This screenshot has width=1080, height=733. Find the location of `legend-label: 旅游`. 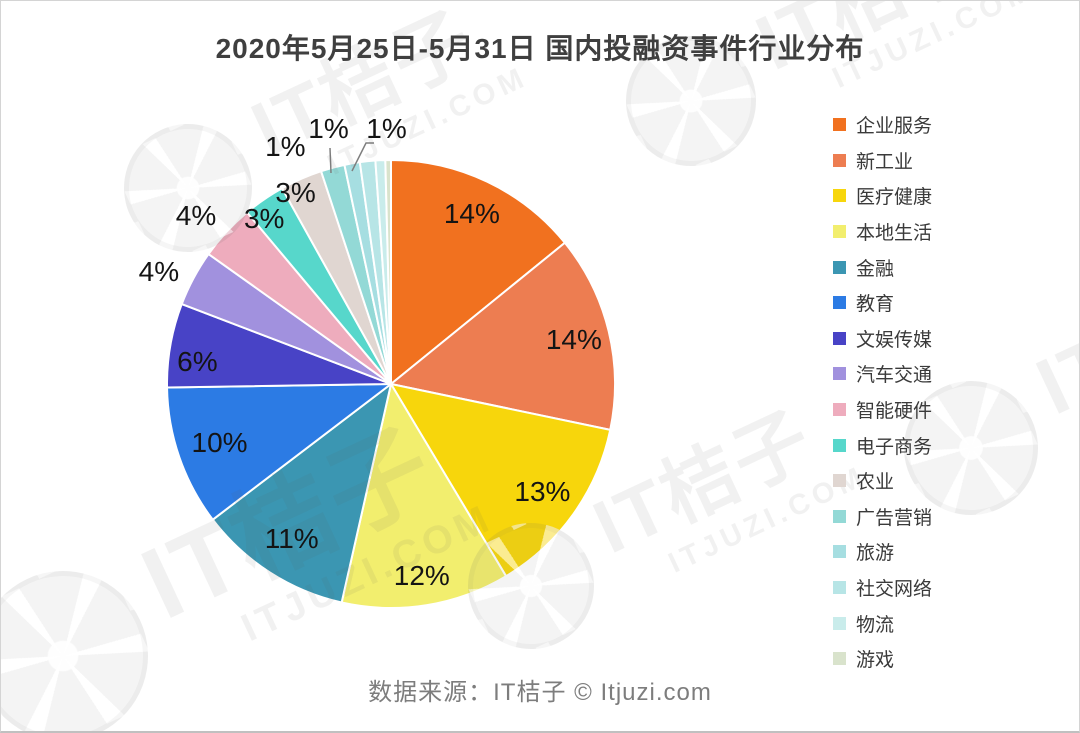

legend-label: 旅游 is located at coordinates (875, 554).